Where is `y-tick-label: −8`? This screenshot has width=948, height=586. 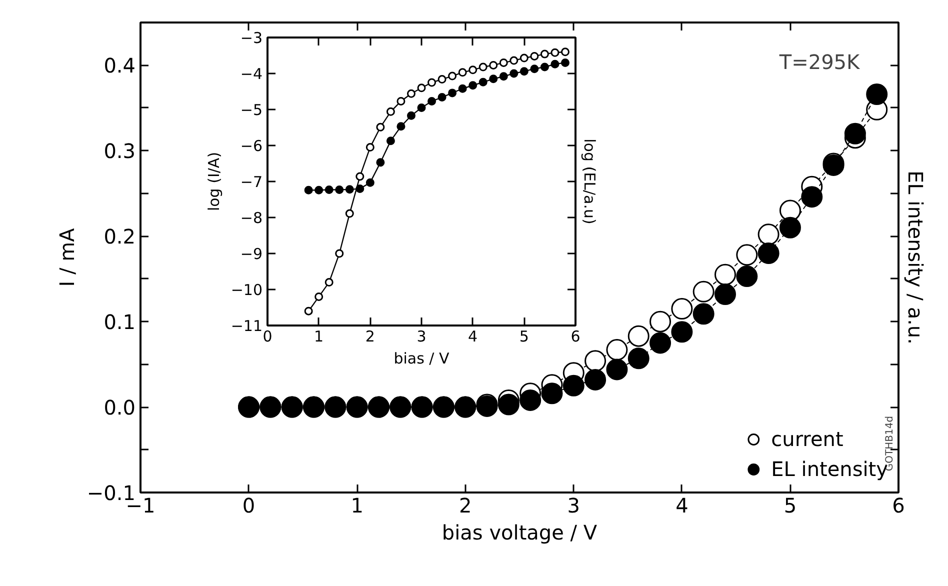 y-tick-label: −8 is located at coordinates (251, 218).